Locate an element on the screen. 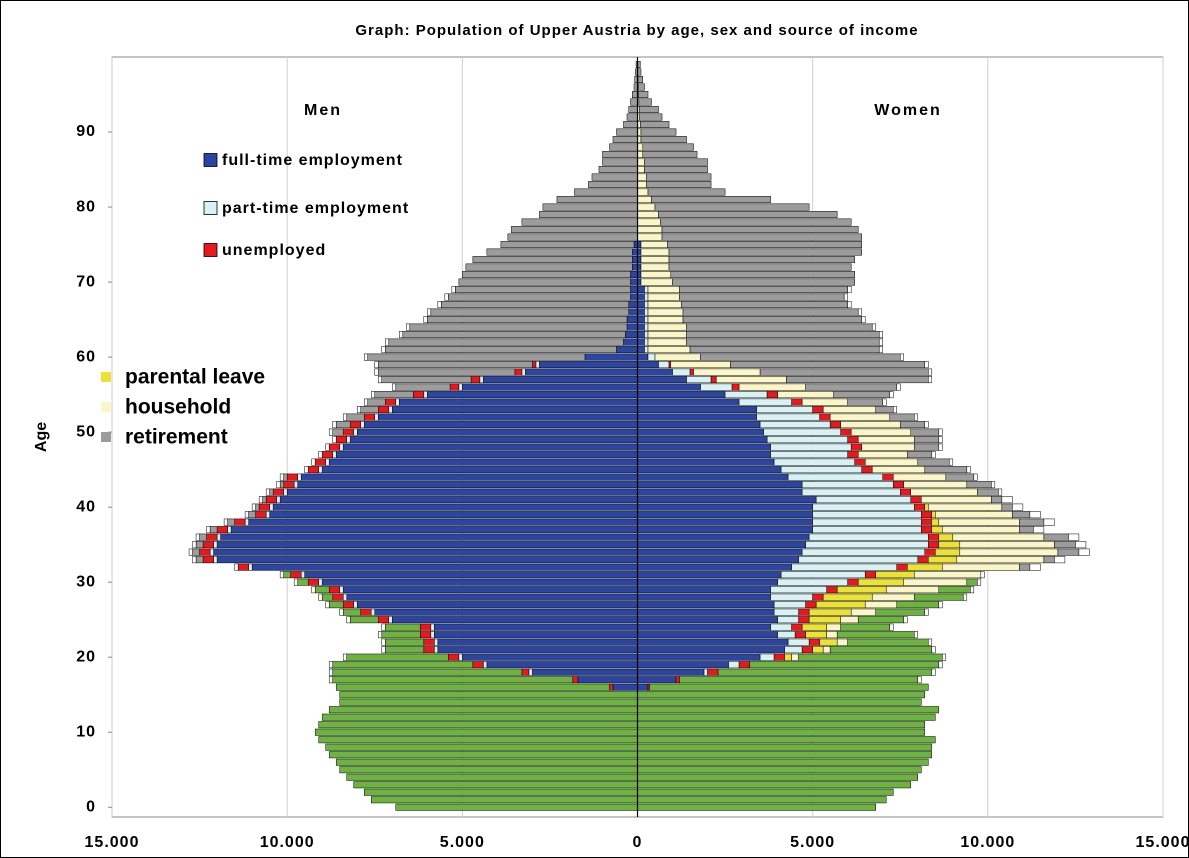 This screenshot has height=858, width=1189. legend-label: parental leave is located at coordinates (195, 377).